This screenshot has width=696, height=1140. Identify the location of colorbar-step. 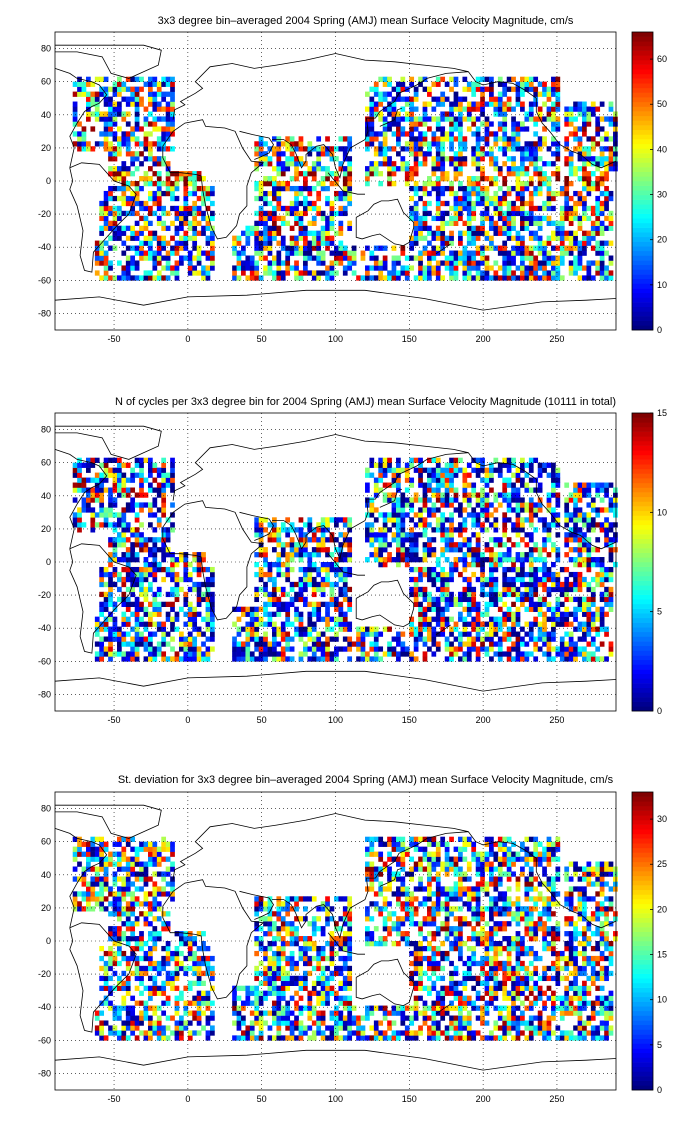
(642, 193).